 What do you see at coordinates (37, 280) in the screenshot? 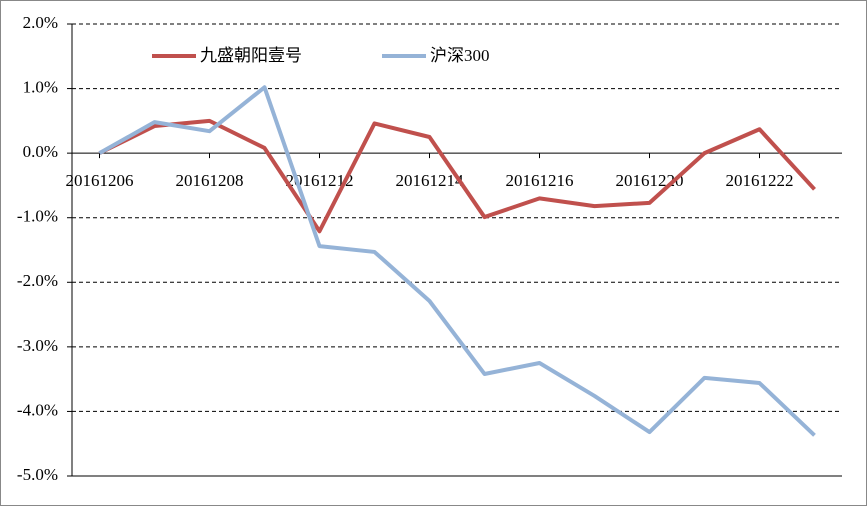
I see `y-tick-label: -2.0%` at bounding box center [37, 280].